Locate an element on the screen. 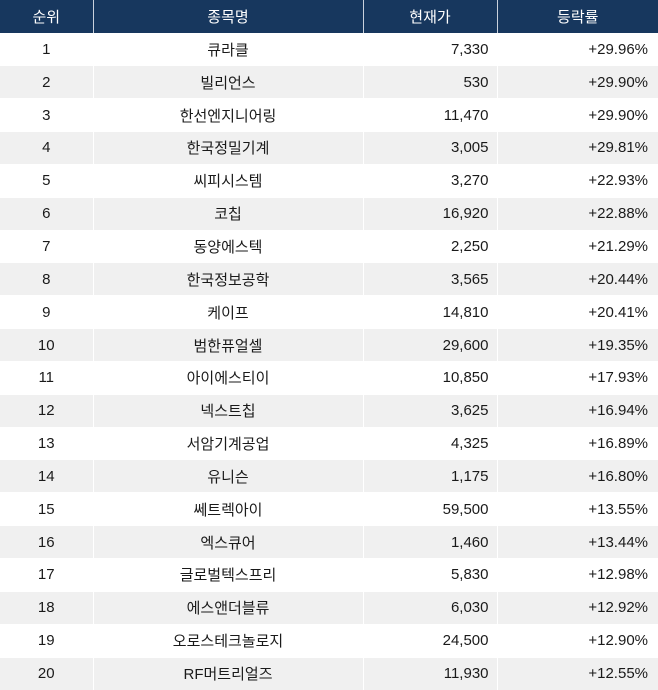  rank-cell: 3 is located at coordinates (47, 115).